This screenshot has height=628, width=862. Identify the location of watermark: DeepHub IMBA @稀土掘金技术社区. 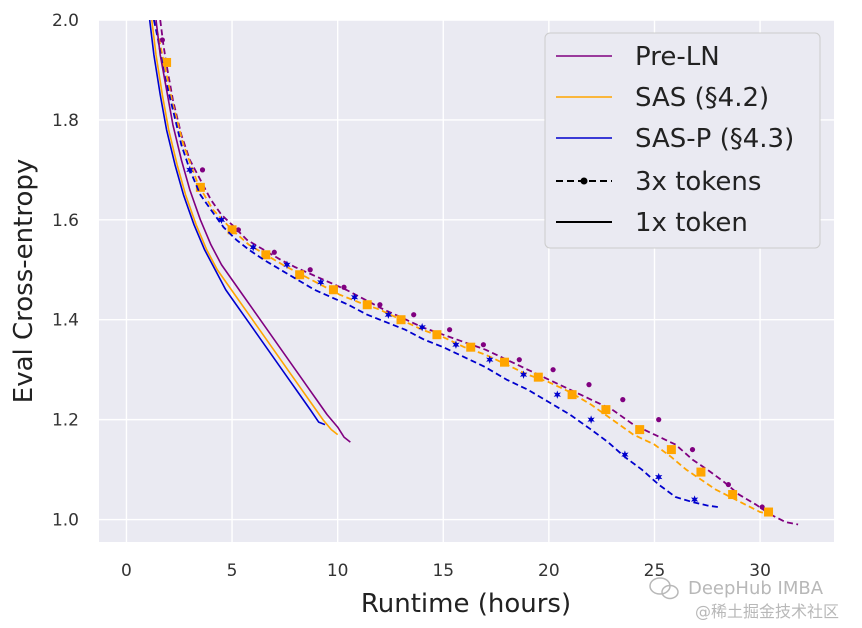
(744, 599).